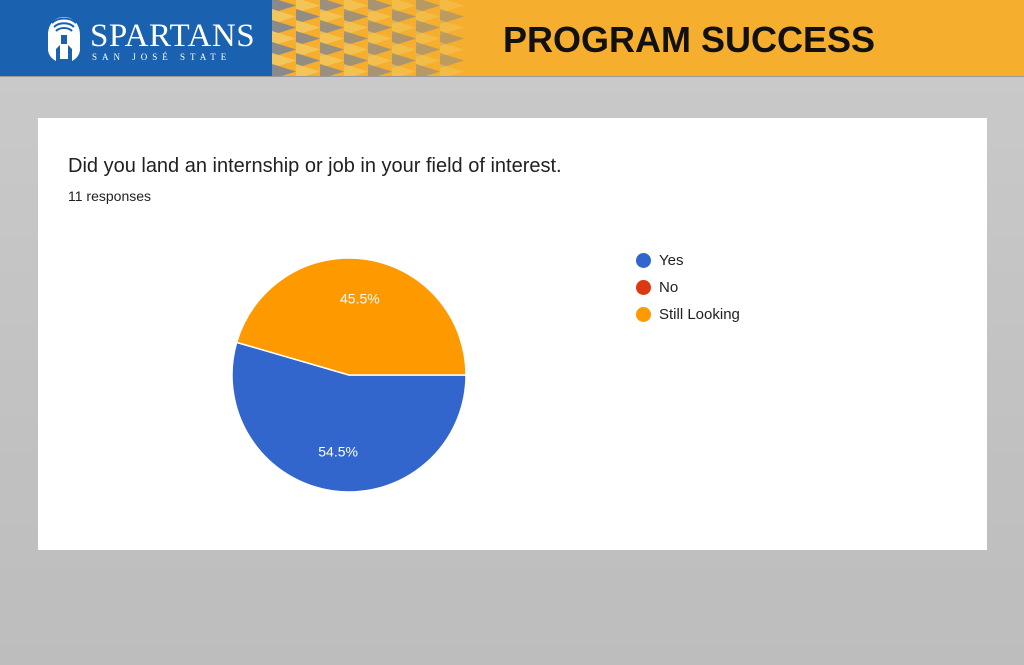 This screenshot has height=665, width=1024. I want to click on brand-block: SPARTANS SAN JOSÉ STATE, so click(136, 38).